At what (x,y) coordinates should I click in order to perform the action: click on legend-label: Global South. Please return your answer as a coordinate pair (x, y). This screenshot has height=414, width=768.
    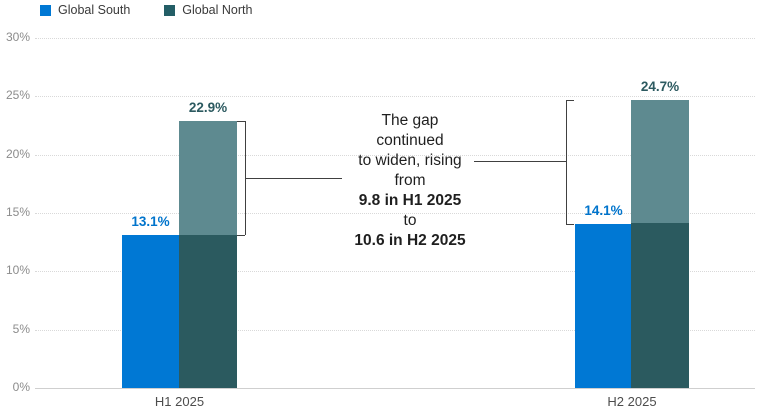
    Looking at the image, I should click on (94, 10).